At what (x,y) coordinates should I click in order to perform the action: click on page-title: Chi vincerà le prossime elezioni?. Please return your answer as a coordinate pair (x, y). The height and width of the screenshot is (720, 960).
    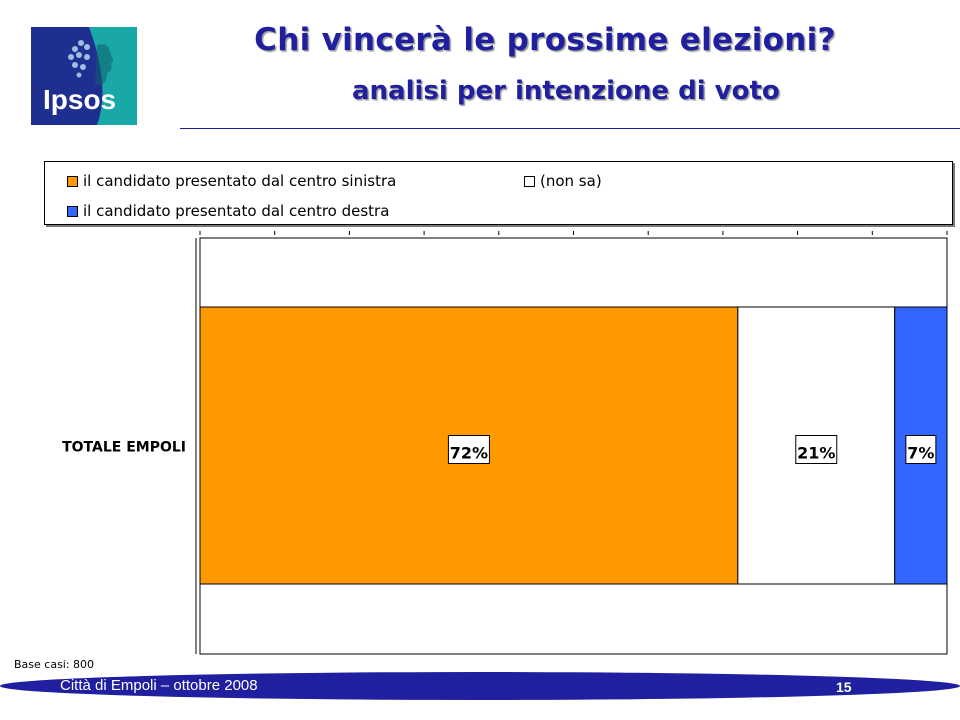
    Looking at the image, I should click on (545, 40).